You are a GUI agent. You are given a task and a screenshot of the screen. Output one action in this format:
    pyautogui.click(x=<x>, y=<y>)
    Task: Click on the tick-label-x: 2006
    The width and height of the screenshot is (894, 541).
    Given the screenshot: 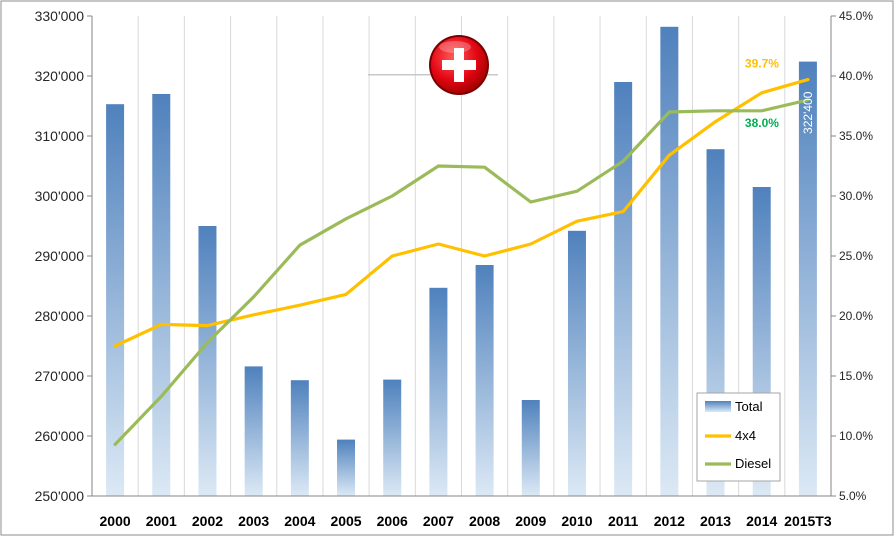 What is the action you would take?
    pyautogui.click(x=392, y=521)
    